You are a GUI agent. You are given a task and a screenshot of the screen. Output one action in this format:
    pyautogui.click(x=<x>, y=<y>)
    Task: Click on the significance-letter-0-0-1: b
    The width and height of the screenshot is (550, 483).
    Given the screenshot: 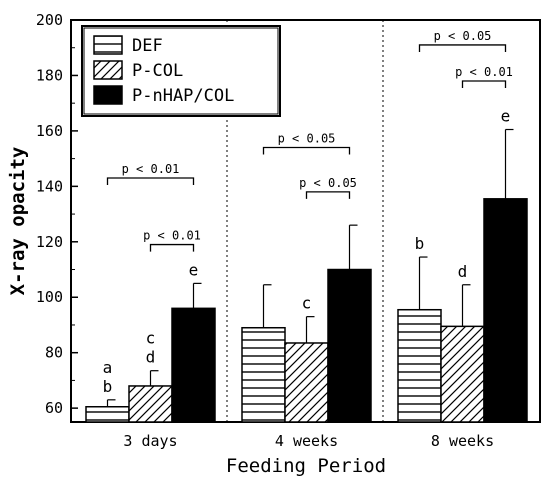 What is the action you would take?
    pyautogui.click(x=108, y=386)
    